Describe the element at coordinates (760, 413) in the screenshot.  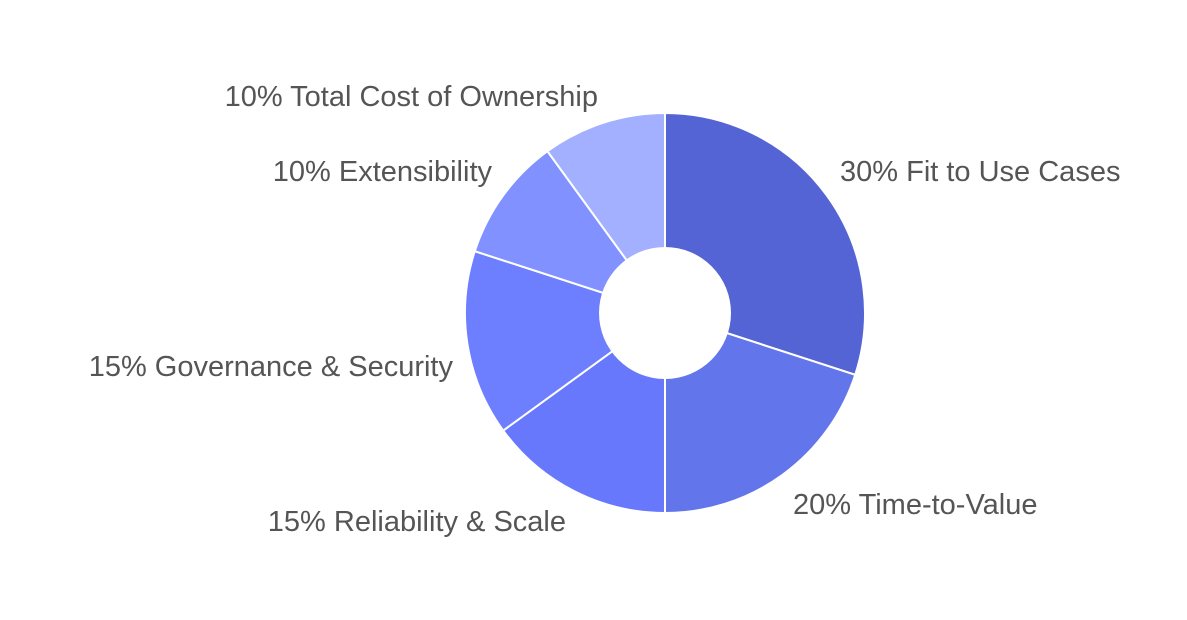
I see `slice-time-to-value` at that location.